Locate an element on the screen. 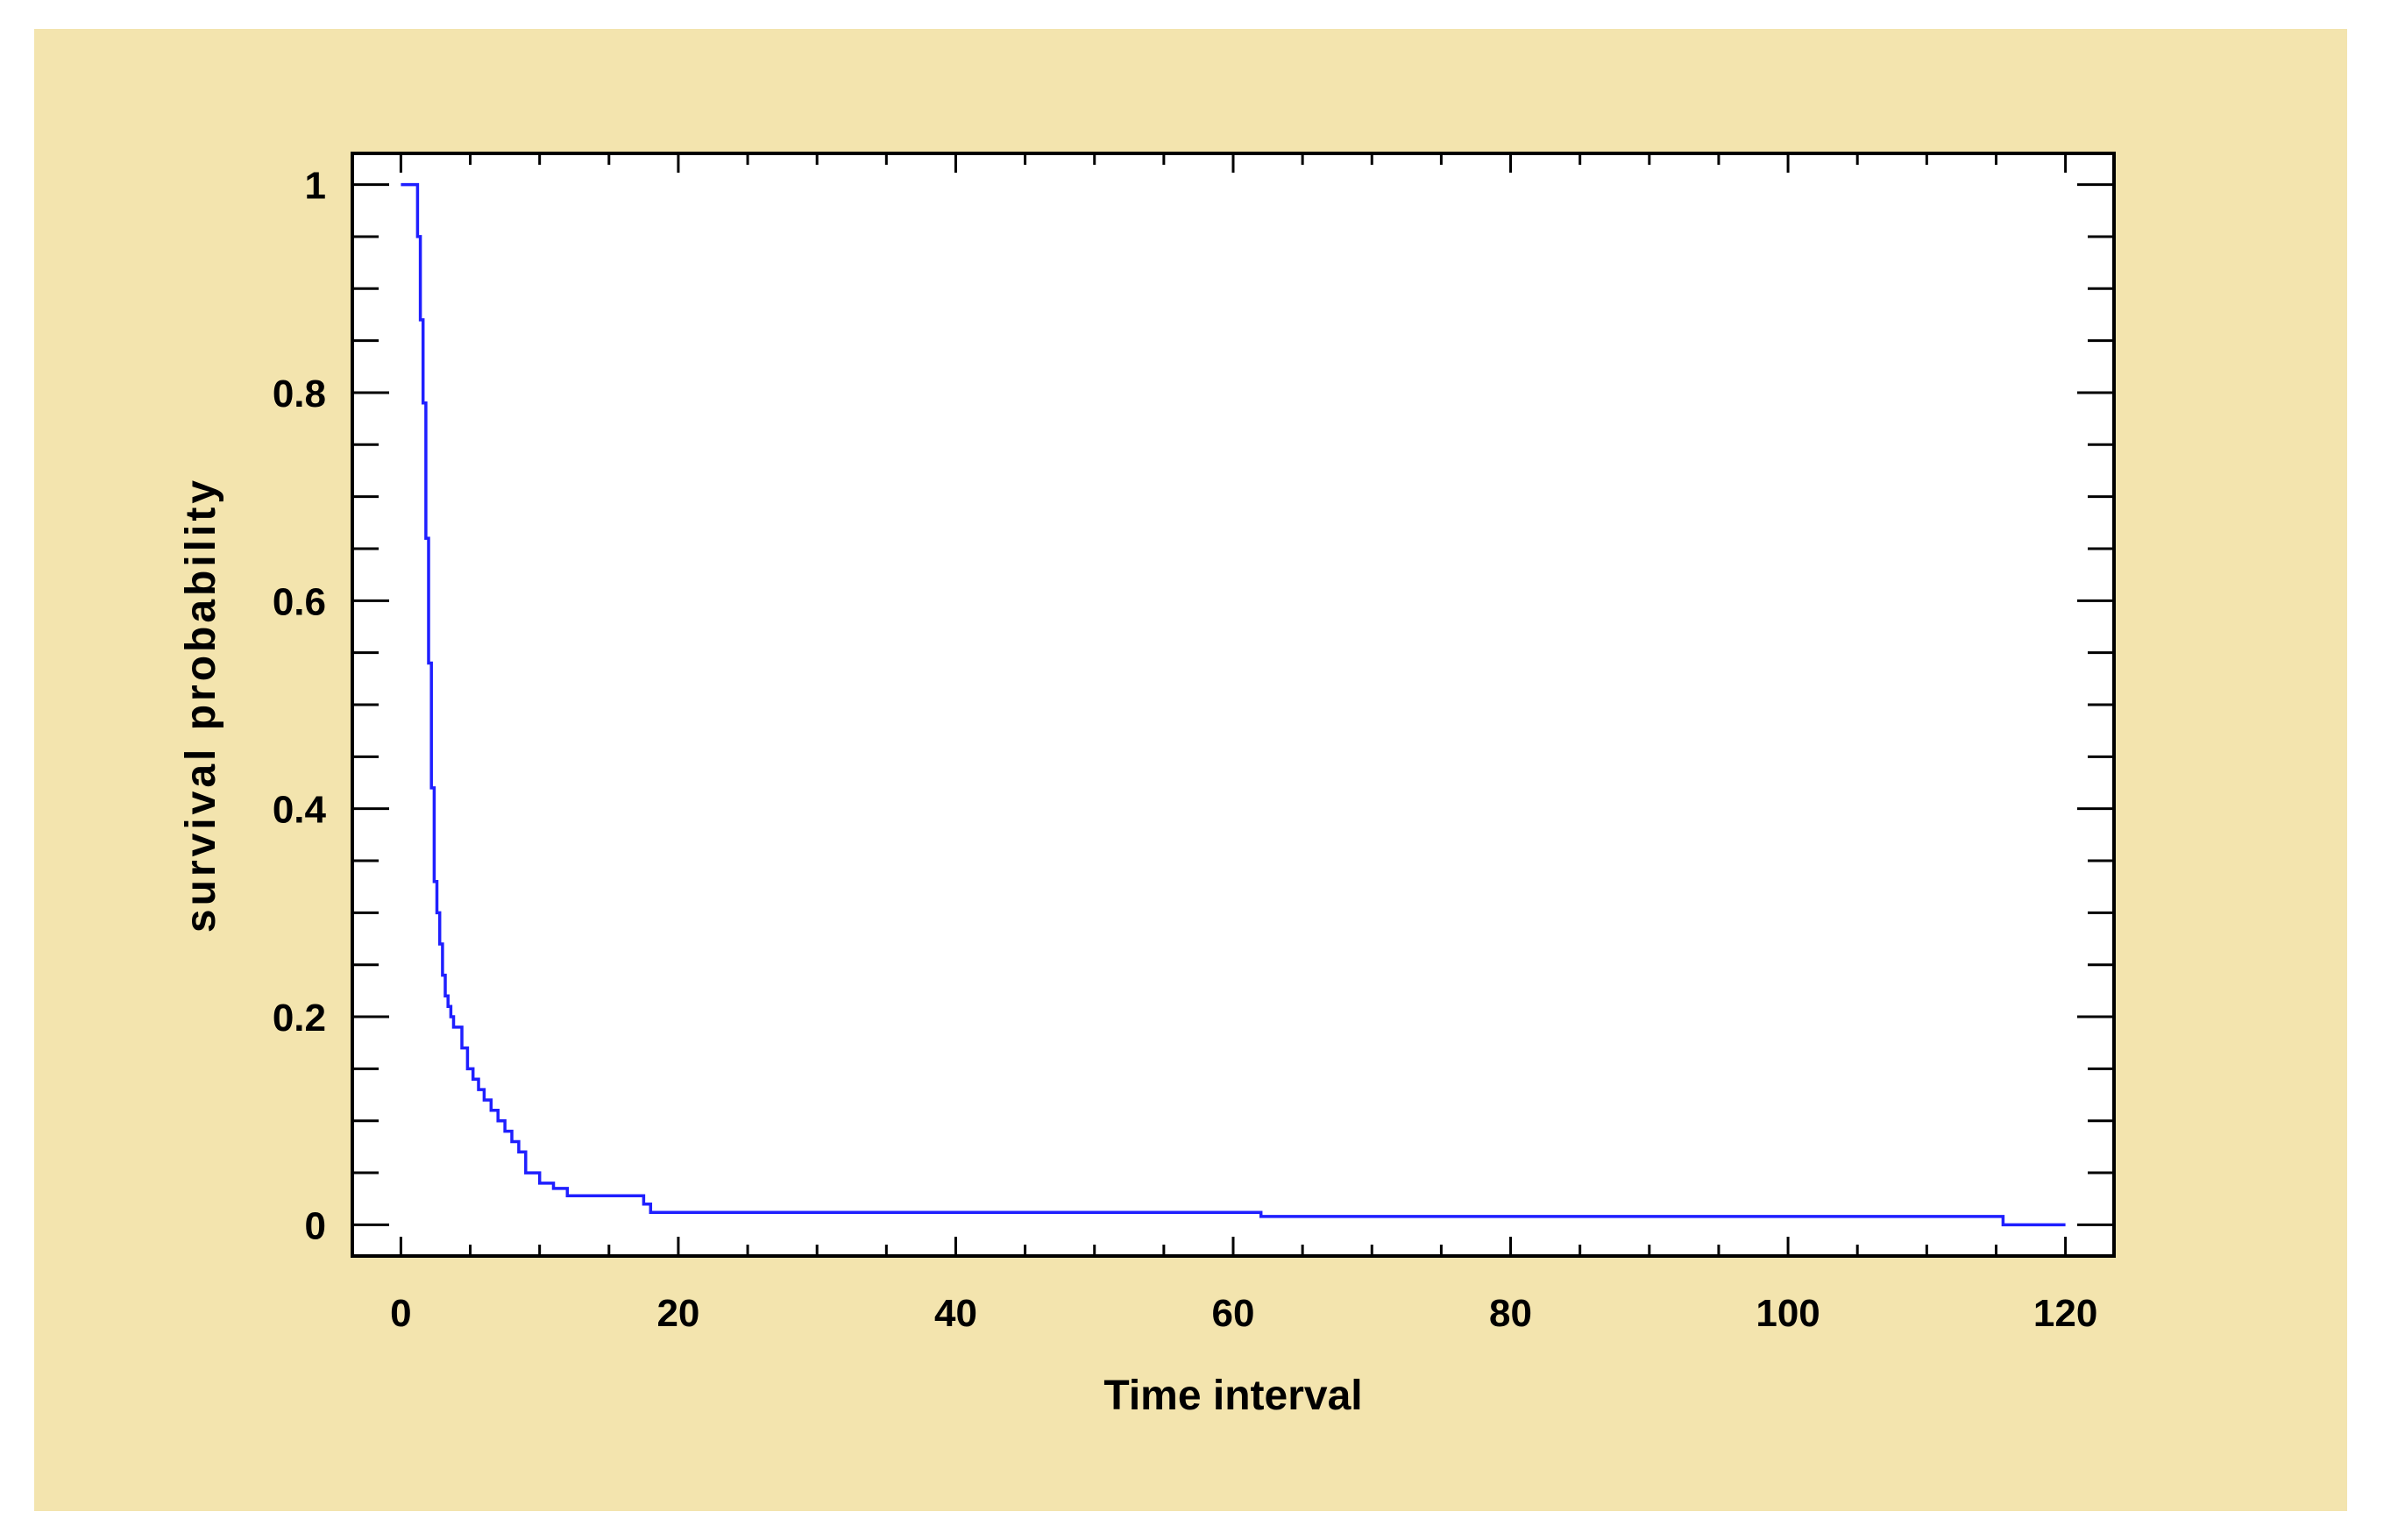 This screenshot has width=2405, height=1540. y-tick-label: 1 is located at coordinates (316, 186).